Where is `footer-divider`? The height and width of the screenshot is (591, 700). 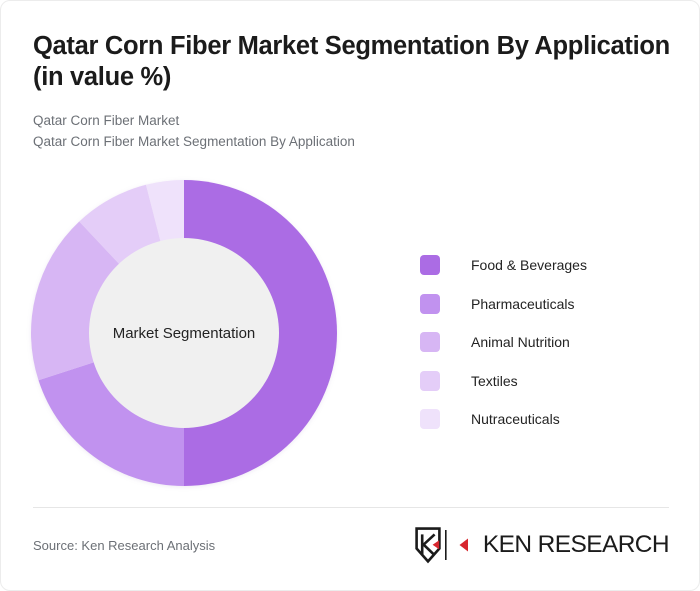
footer-divider is located at coordinates (351, 507).